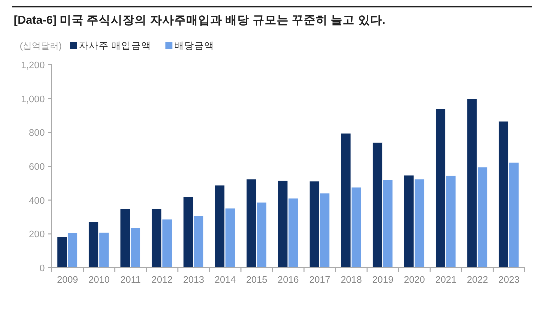  Describe the element at coordinates (131, 280) in the screenshot. I see `x-tick-label: 2011` at that location.